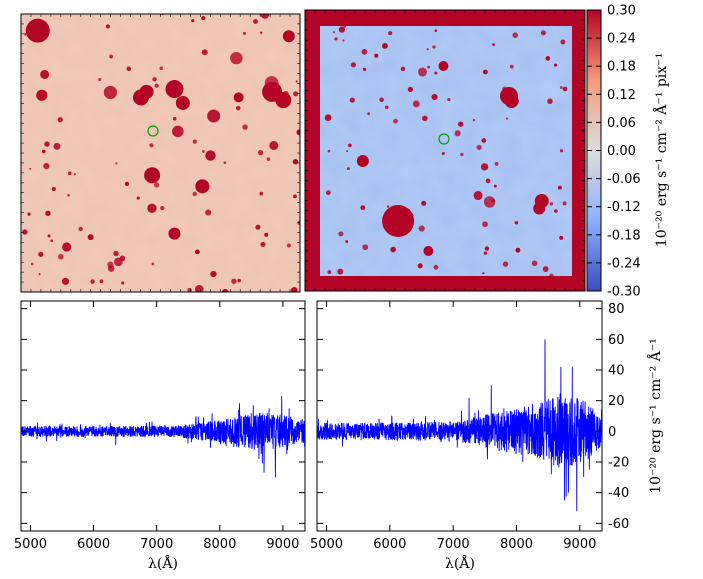 Image resolution: width=703 pixels, height=579 pixels. What do you see at coordinates (661, 150) in the screenshot?
I see `colorbar-label: 10⁻²⁰ erg s⁻¹ cm⁻² Å⁻¹ pix⁻¹` at bounding box center [661, 150].